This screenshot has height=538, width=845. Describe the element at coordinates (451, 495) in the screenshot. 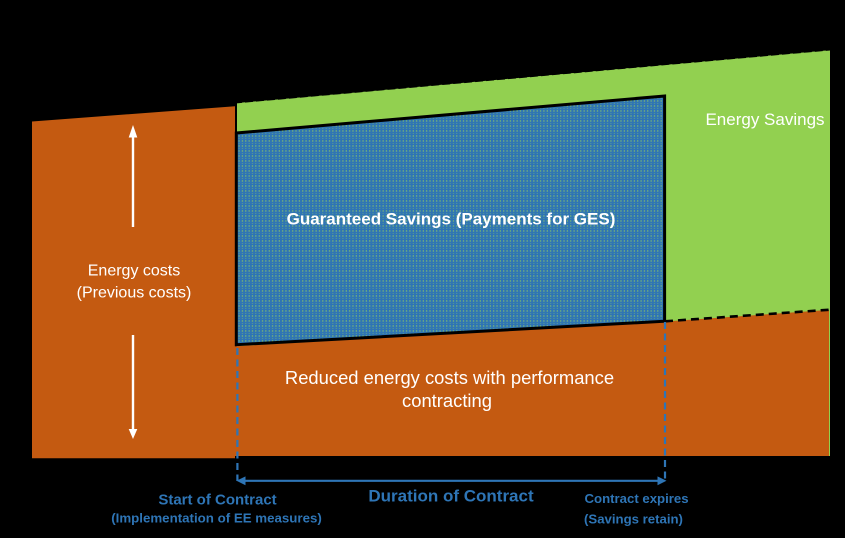

I see `svg-text: Duration of Contract` at that location.